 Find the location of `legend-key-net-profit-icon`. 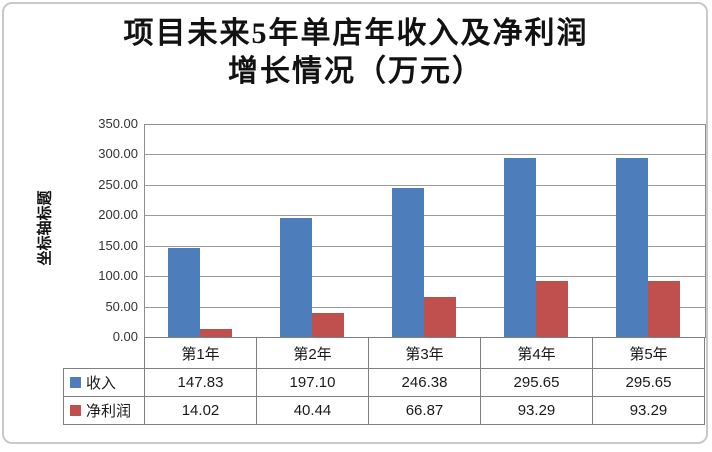

legend-key-net-profit-icon is located at coordinates (75, 410).